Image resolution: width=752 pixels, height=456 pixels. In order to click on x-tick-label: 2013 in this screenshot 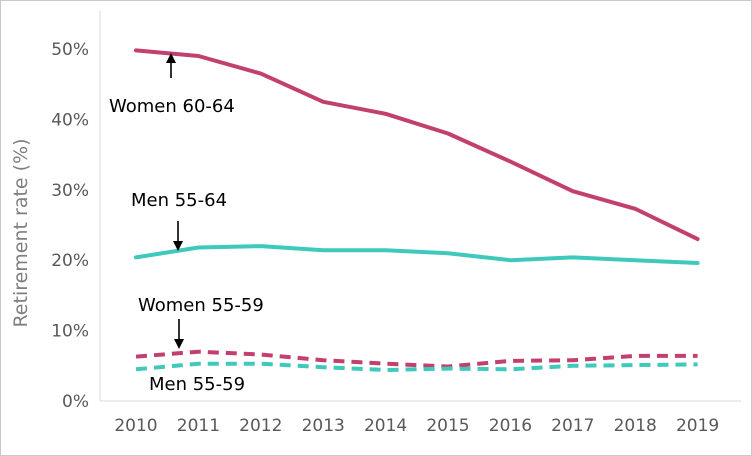, I will do `click(323, 426)`.